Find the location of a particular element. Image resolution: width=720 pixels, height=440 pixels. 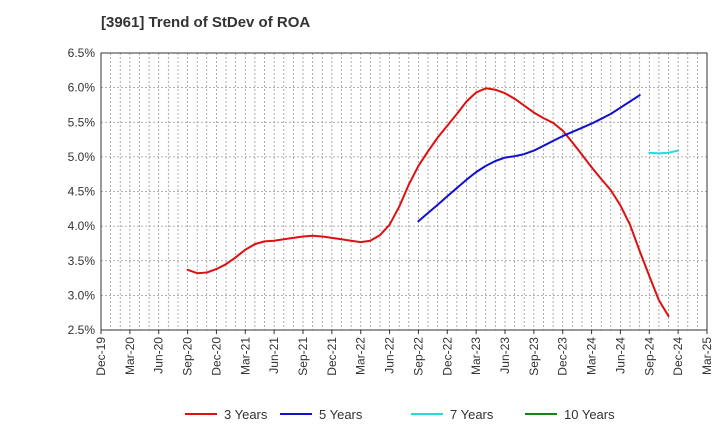

x-tick-label: Sep-21 is located at coordinates (303, 356).